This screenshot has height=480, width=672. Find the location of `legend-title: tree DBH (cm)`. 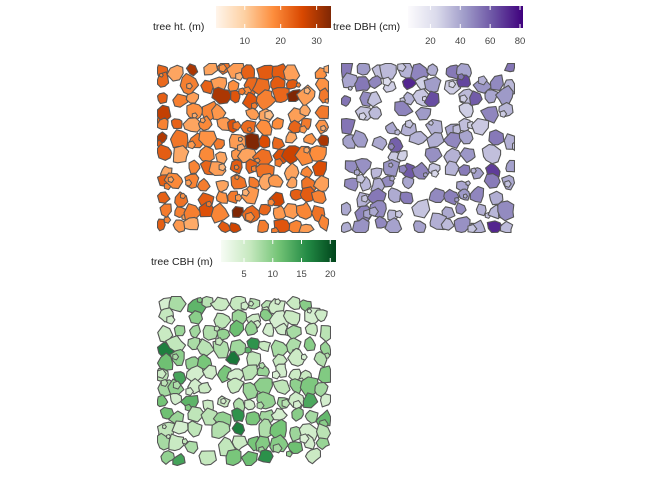

legend-title: tree DBH (cm) is located at coordinates (367, 27).